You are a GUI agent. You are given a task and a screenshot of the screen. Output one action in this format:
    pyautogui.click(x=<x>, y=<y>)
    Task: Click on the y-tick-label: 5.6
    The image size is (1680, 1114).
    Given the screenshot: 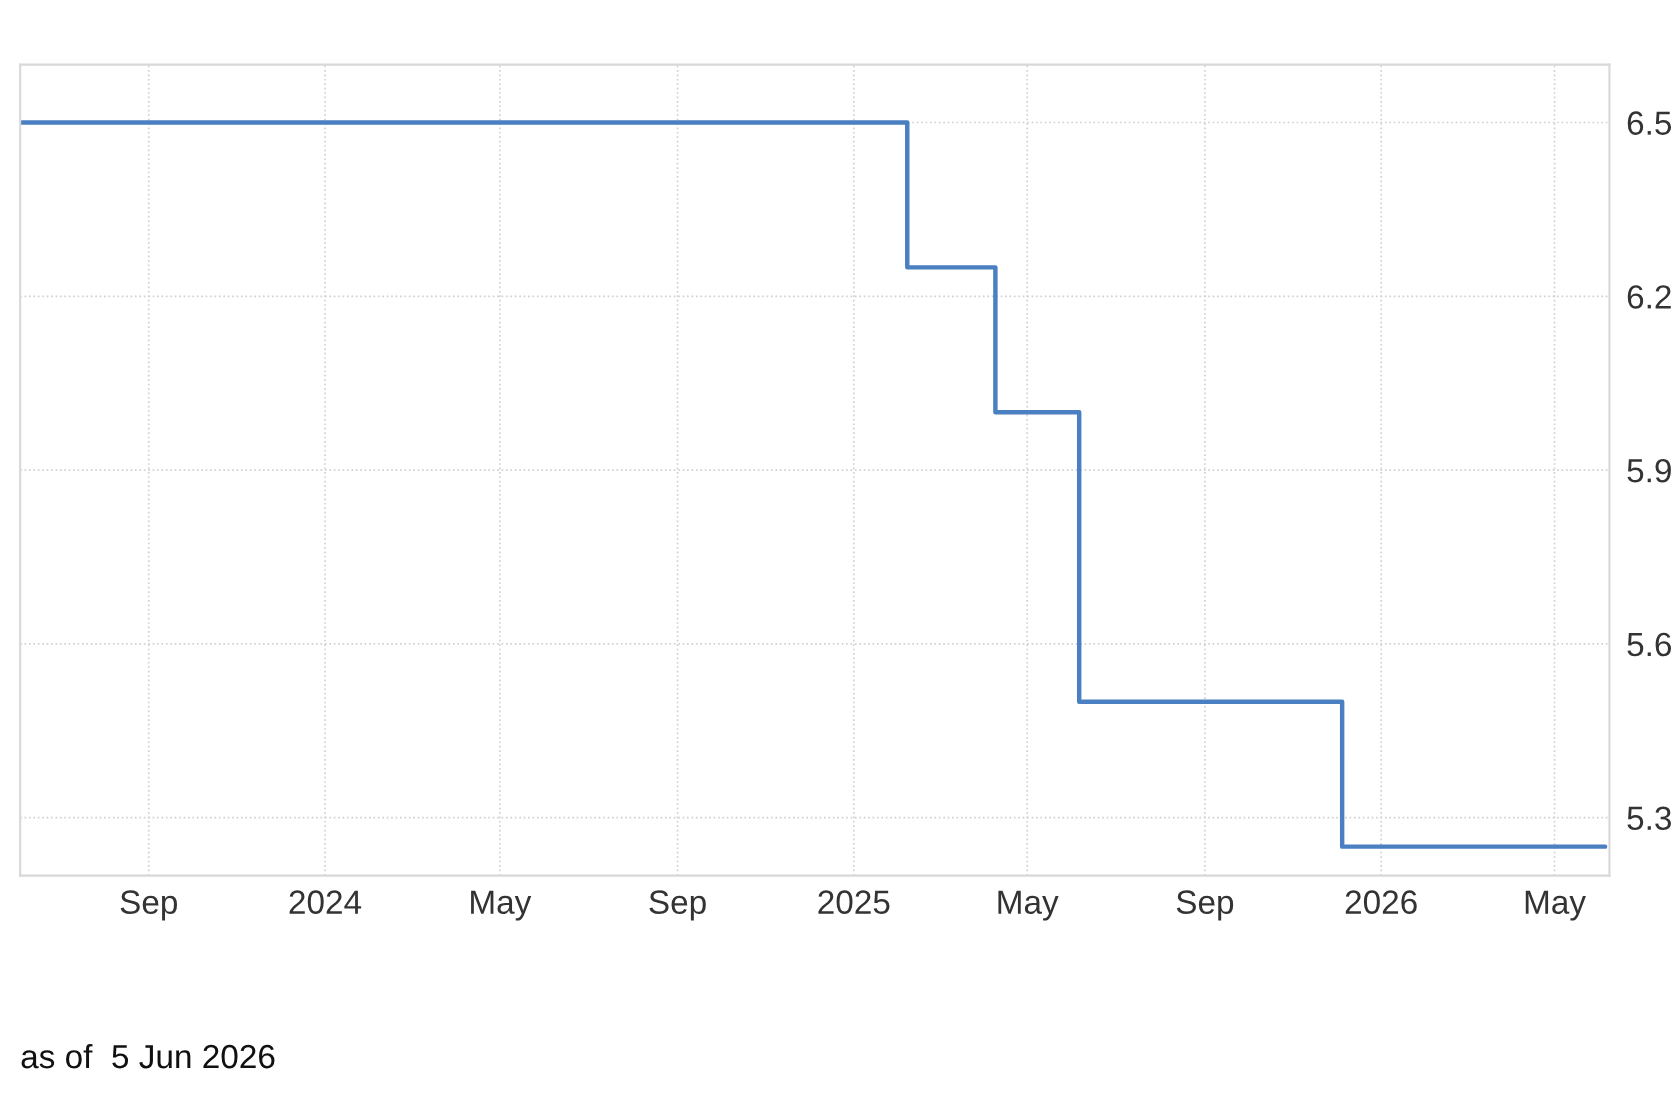 What is the action you would take?
    pyautogui.click(x=1649, y=644)
    